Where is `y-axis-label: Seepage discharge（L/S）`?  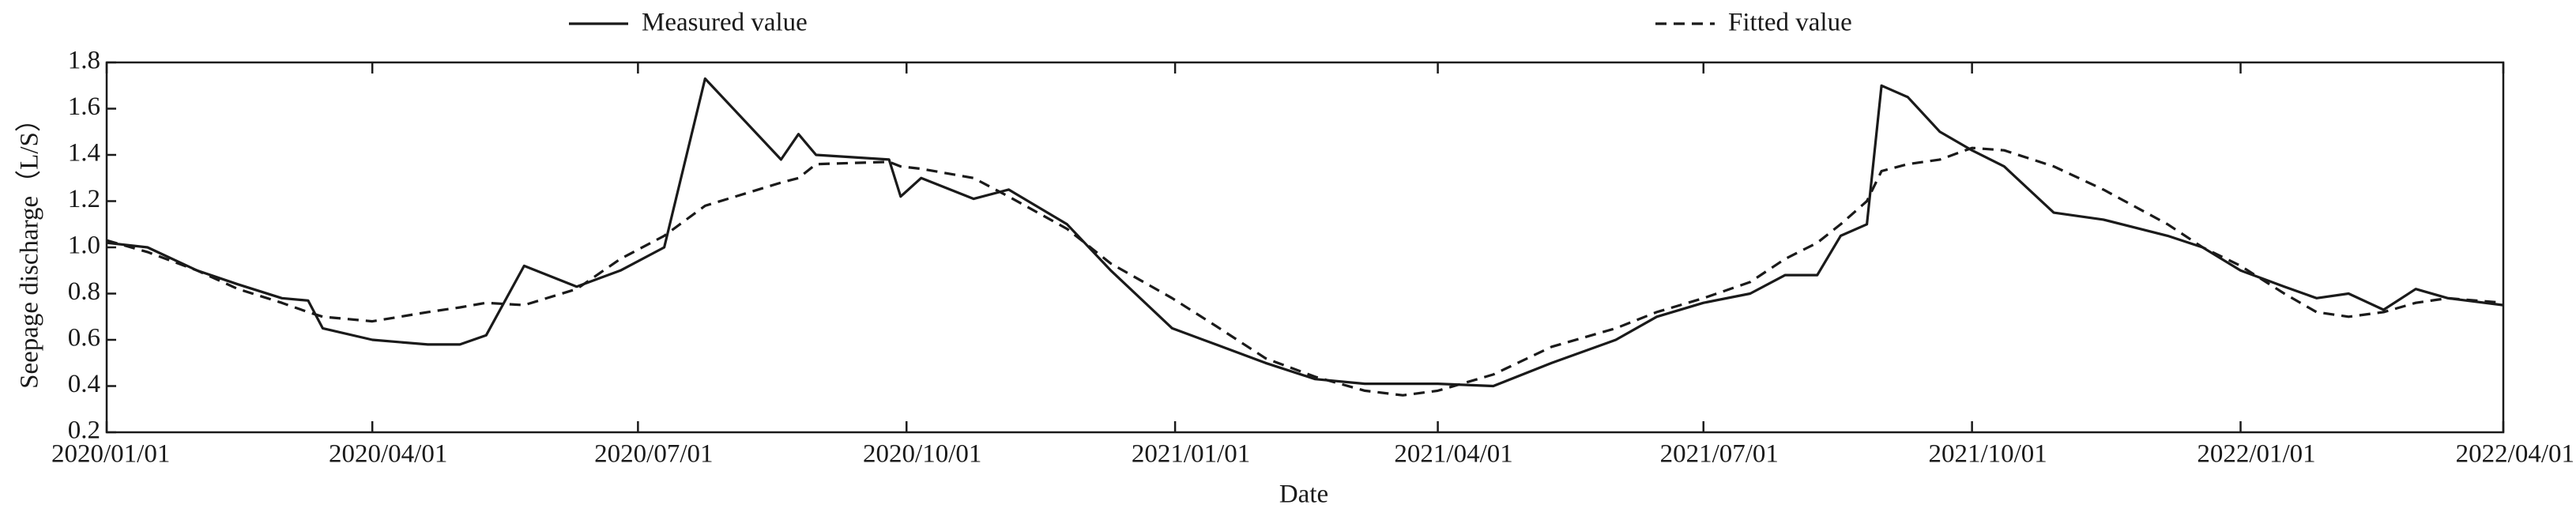
y-axis-label: Seepage discharge（L/S） is located at coordinates (30, 247).